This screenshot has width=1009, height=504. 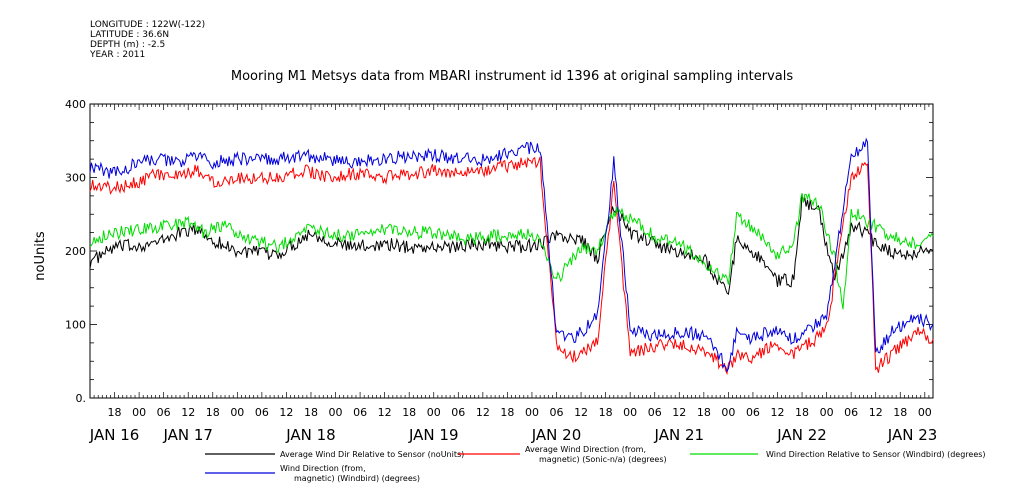 I want to click on year-text: YEAR : 2011, so click(x=118, y=55).